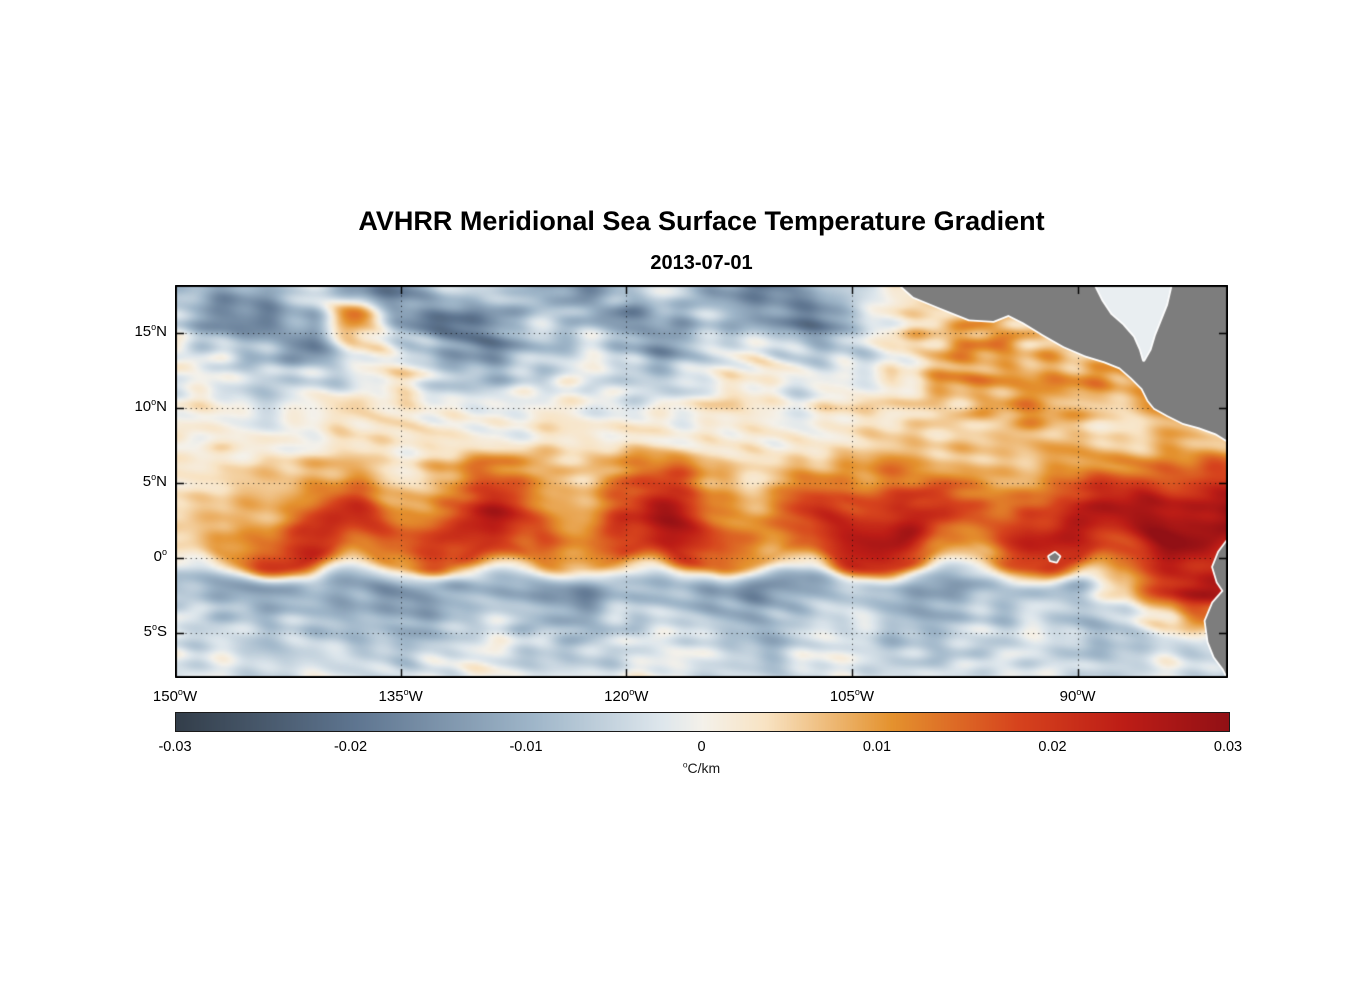 The width and height of the screenshot is (1356, 1000). I want to click on colorbar-tick-label: 0, so click(701, 747).